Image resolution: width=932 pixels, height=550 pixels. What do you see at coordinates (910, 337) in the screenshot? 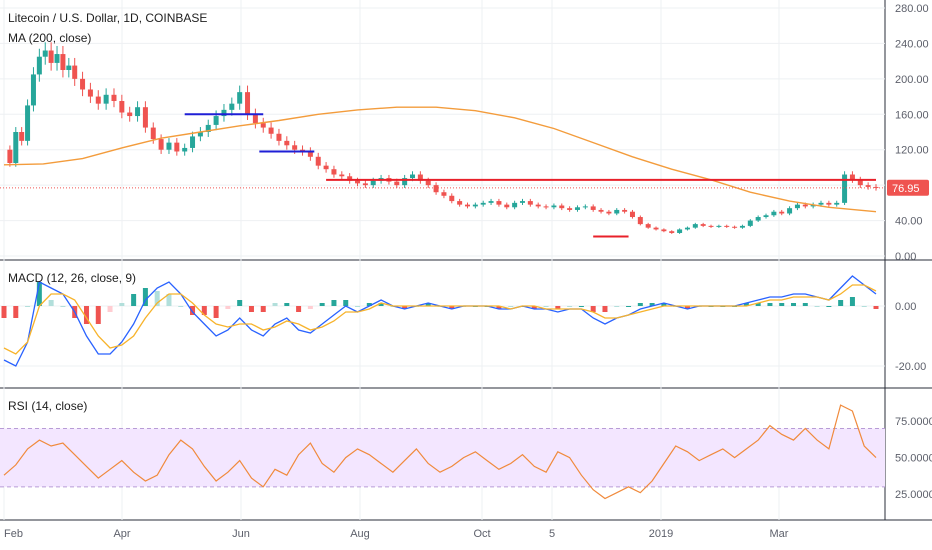
I see `macd-axis: 0.00 -20.00` at bounding box center [910, 337].